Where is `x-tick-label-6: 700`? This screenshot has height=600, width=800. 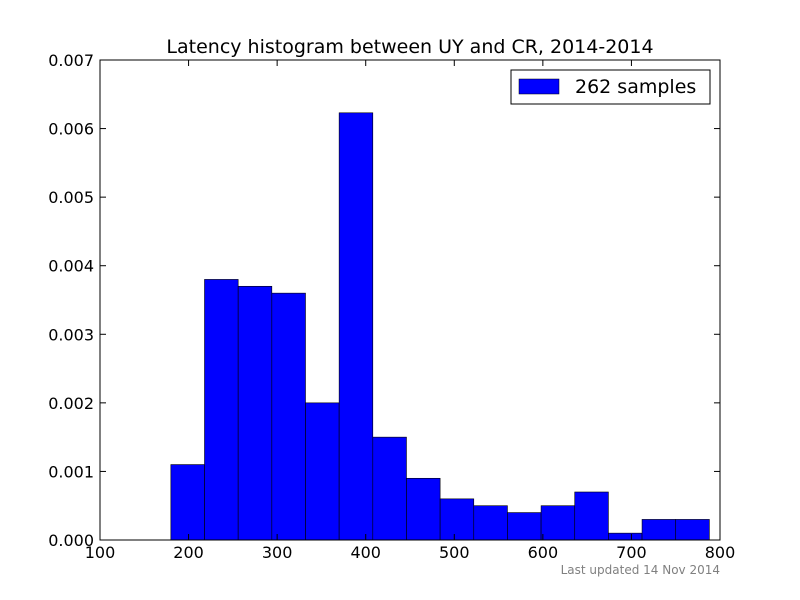
x-tick-label-6: 700 is located at coordinates (631, 552).